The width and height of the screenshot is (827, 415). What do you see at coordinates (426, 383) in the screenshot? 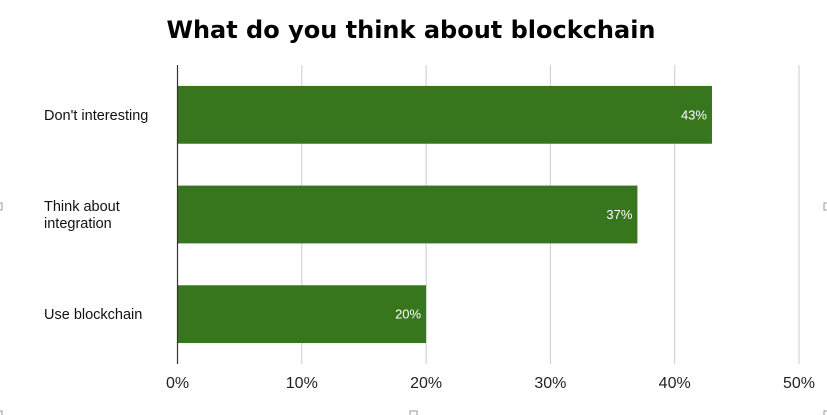
I see `x-tick-label: 20%` at bounding box center [426, 383].